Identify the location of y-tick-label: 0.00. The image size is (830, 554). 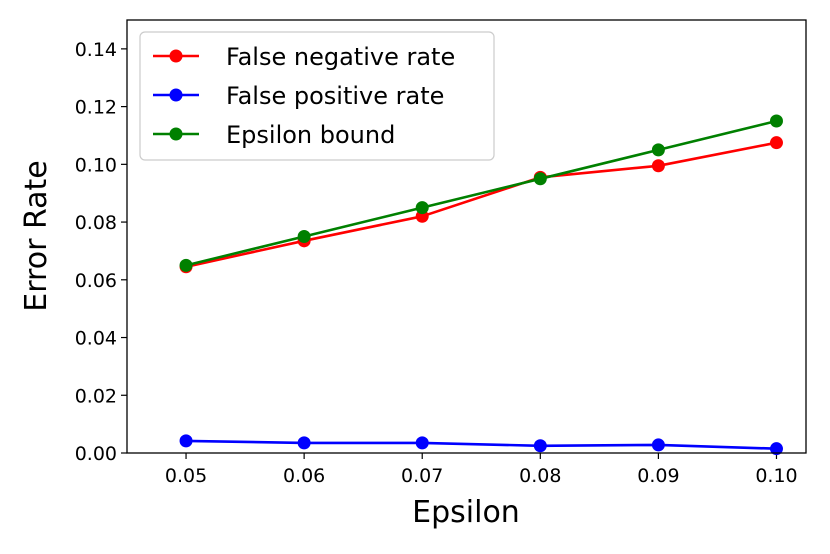
(96, 454).